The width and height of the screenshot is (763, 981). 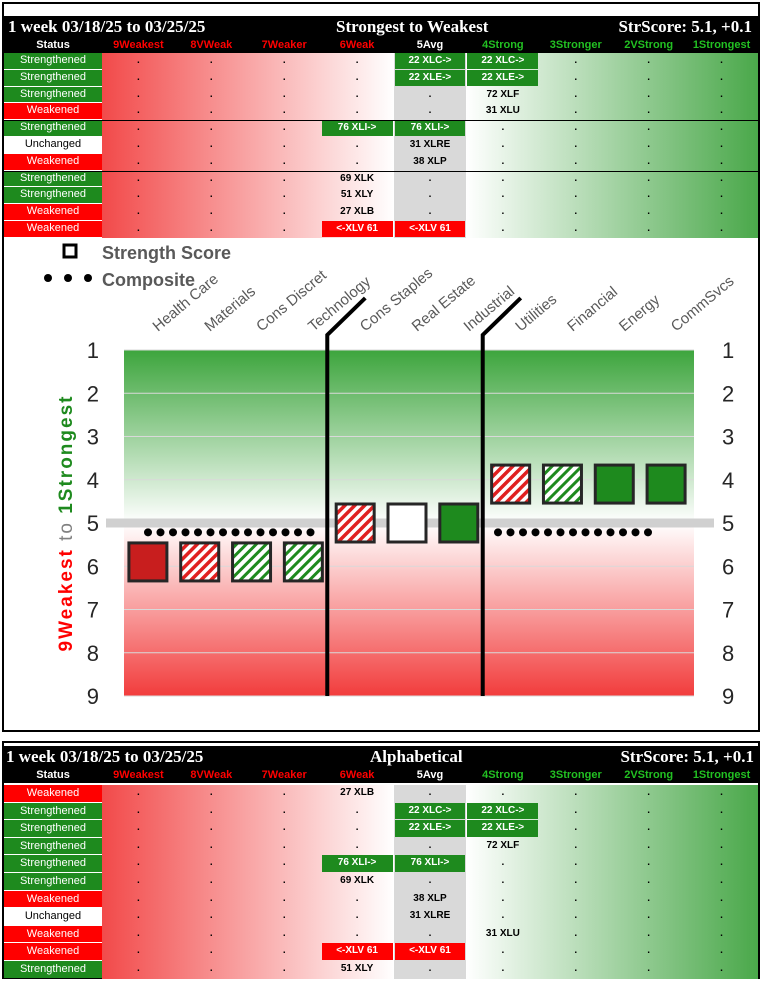 I want to click on y-tick-label-left: 6, so click(x=93, y=566).